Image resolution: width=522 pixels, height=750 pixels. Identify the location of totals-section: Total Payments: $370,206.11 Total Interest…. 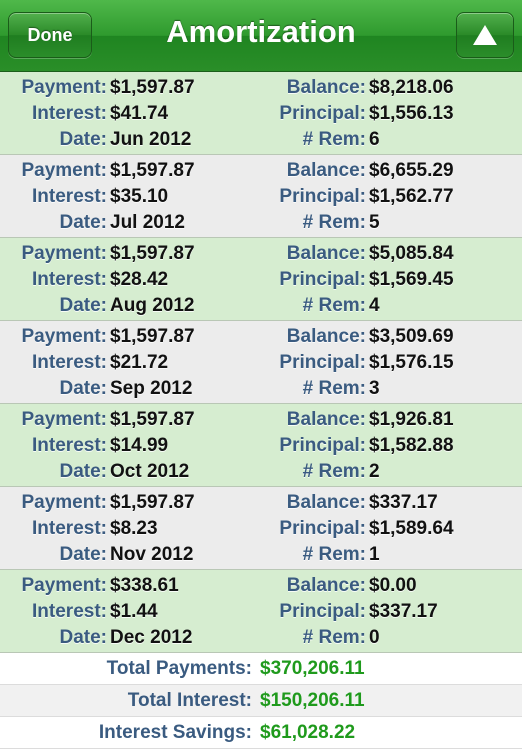
(261, 701).